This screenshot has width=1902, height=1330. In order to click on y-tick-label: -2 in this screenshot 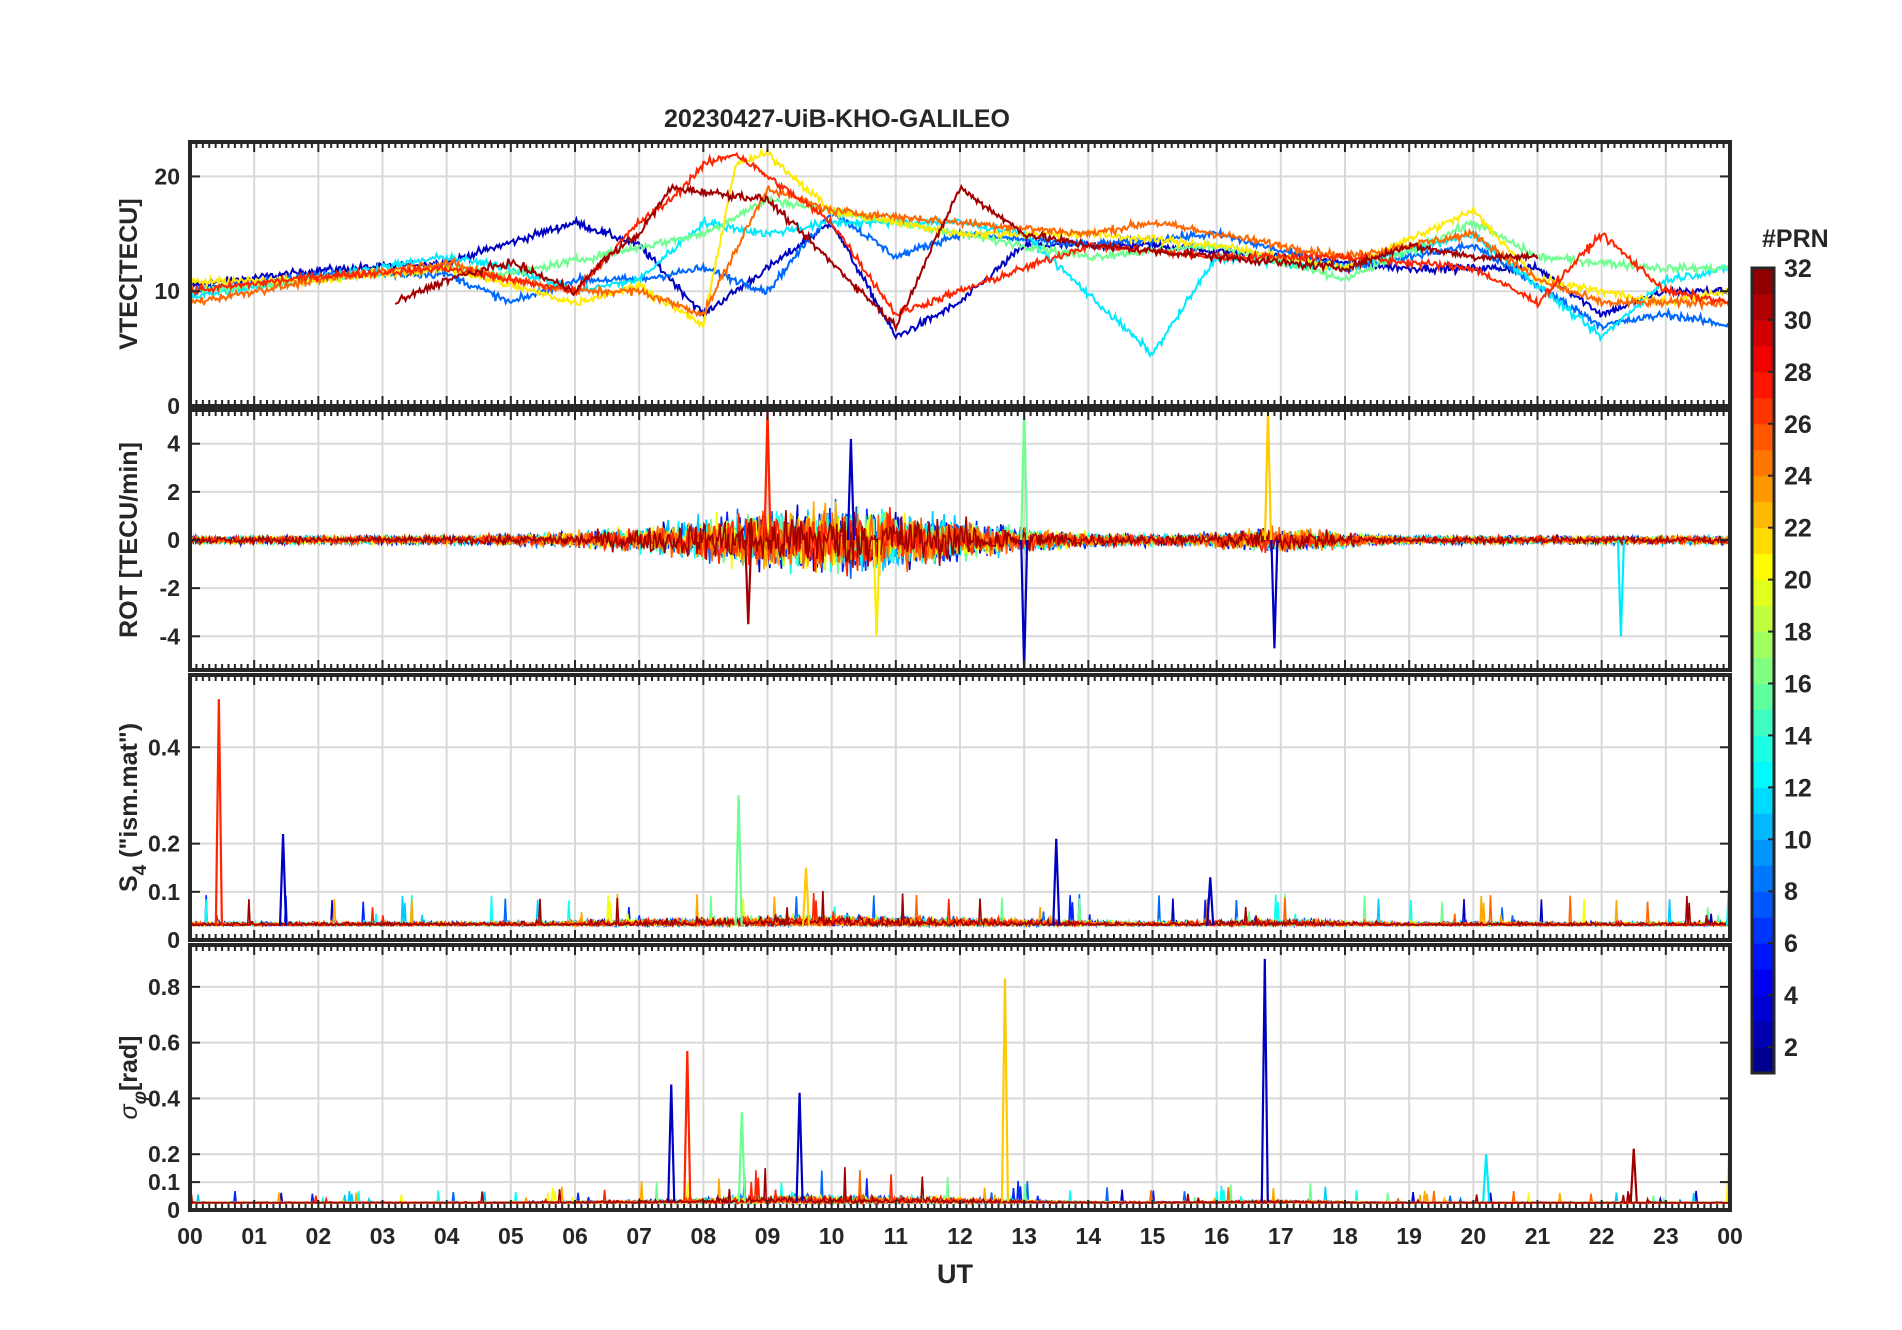, I will do `click(170, 588)`.